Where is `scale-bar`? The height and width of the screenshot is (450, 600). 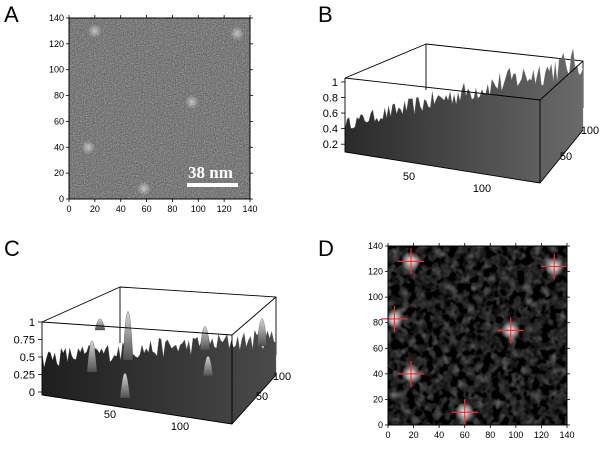 scale-bar is located at coordinates (212, 185).